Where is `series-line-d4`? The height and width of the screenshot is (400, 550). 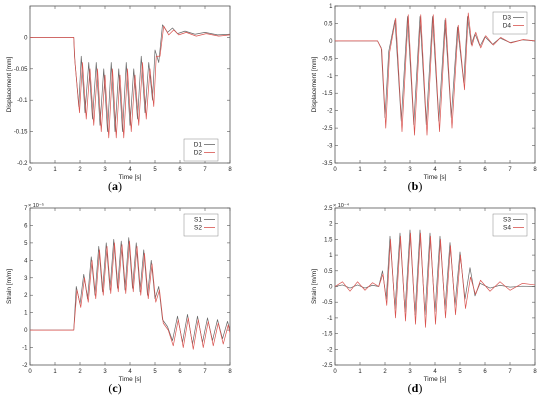 series-line-d4 is located at coordinates (435, 74).